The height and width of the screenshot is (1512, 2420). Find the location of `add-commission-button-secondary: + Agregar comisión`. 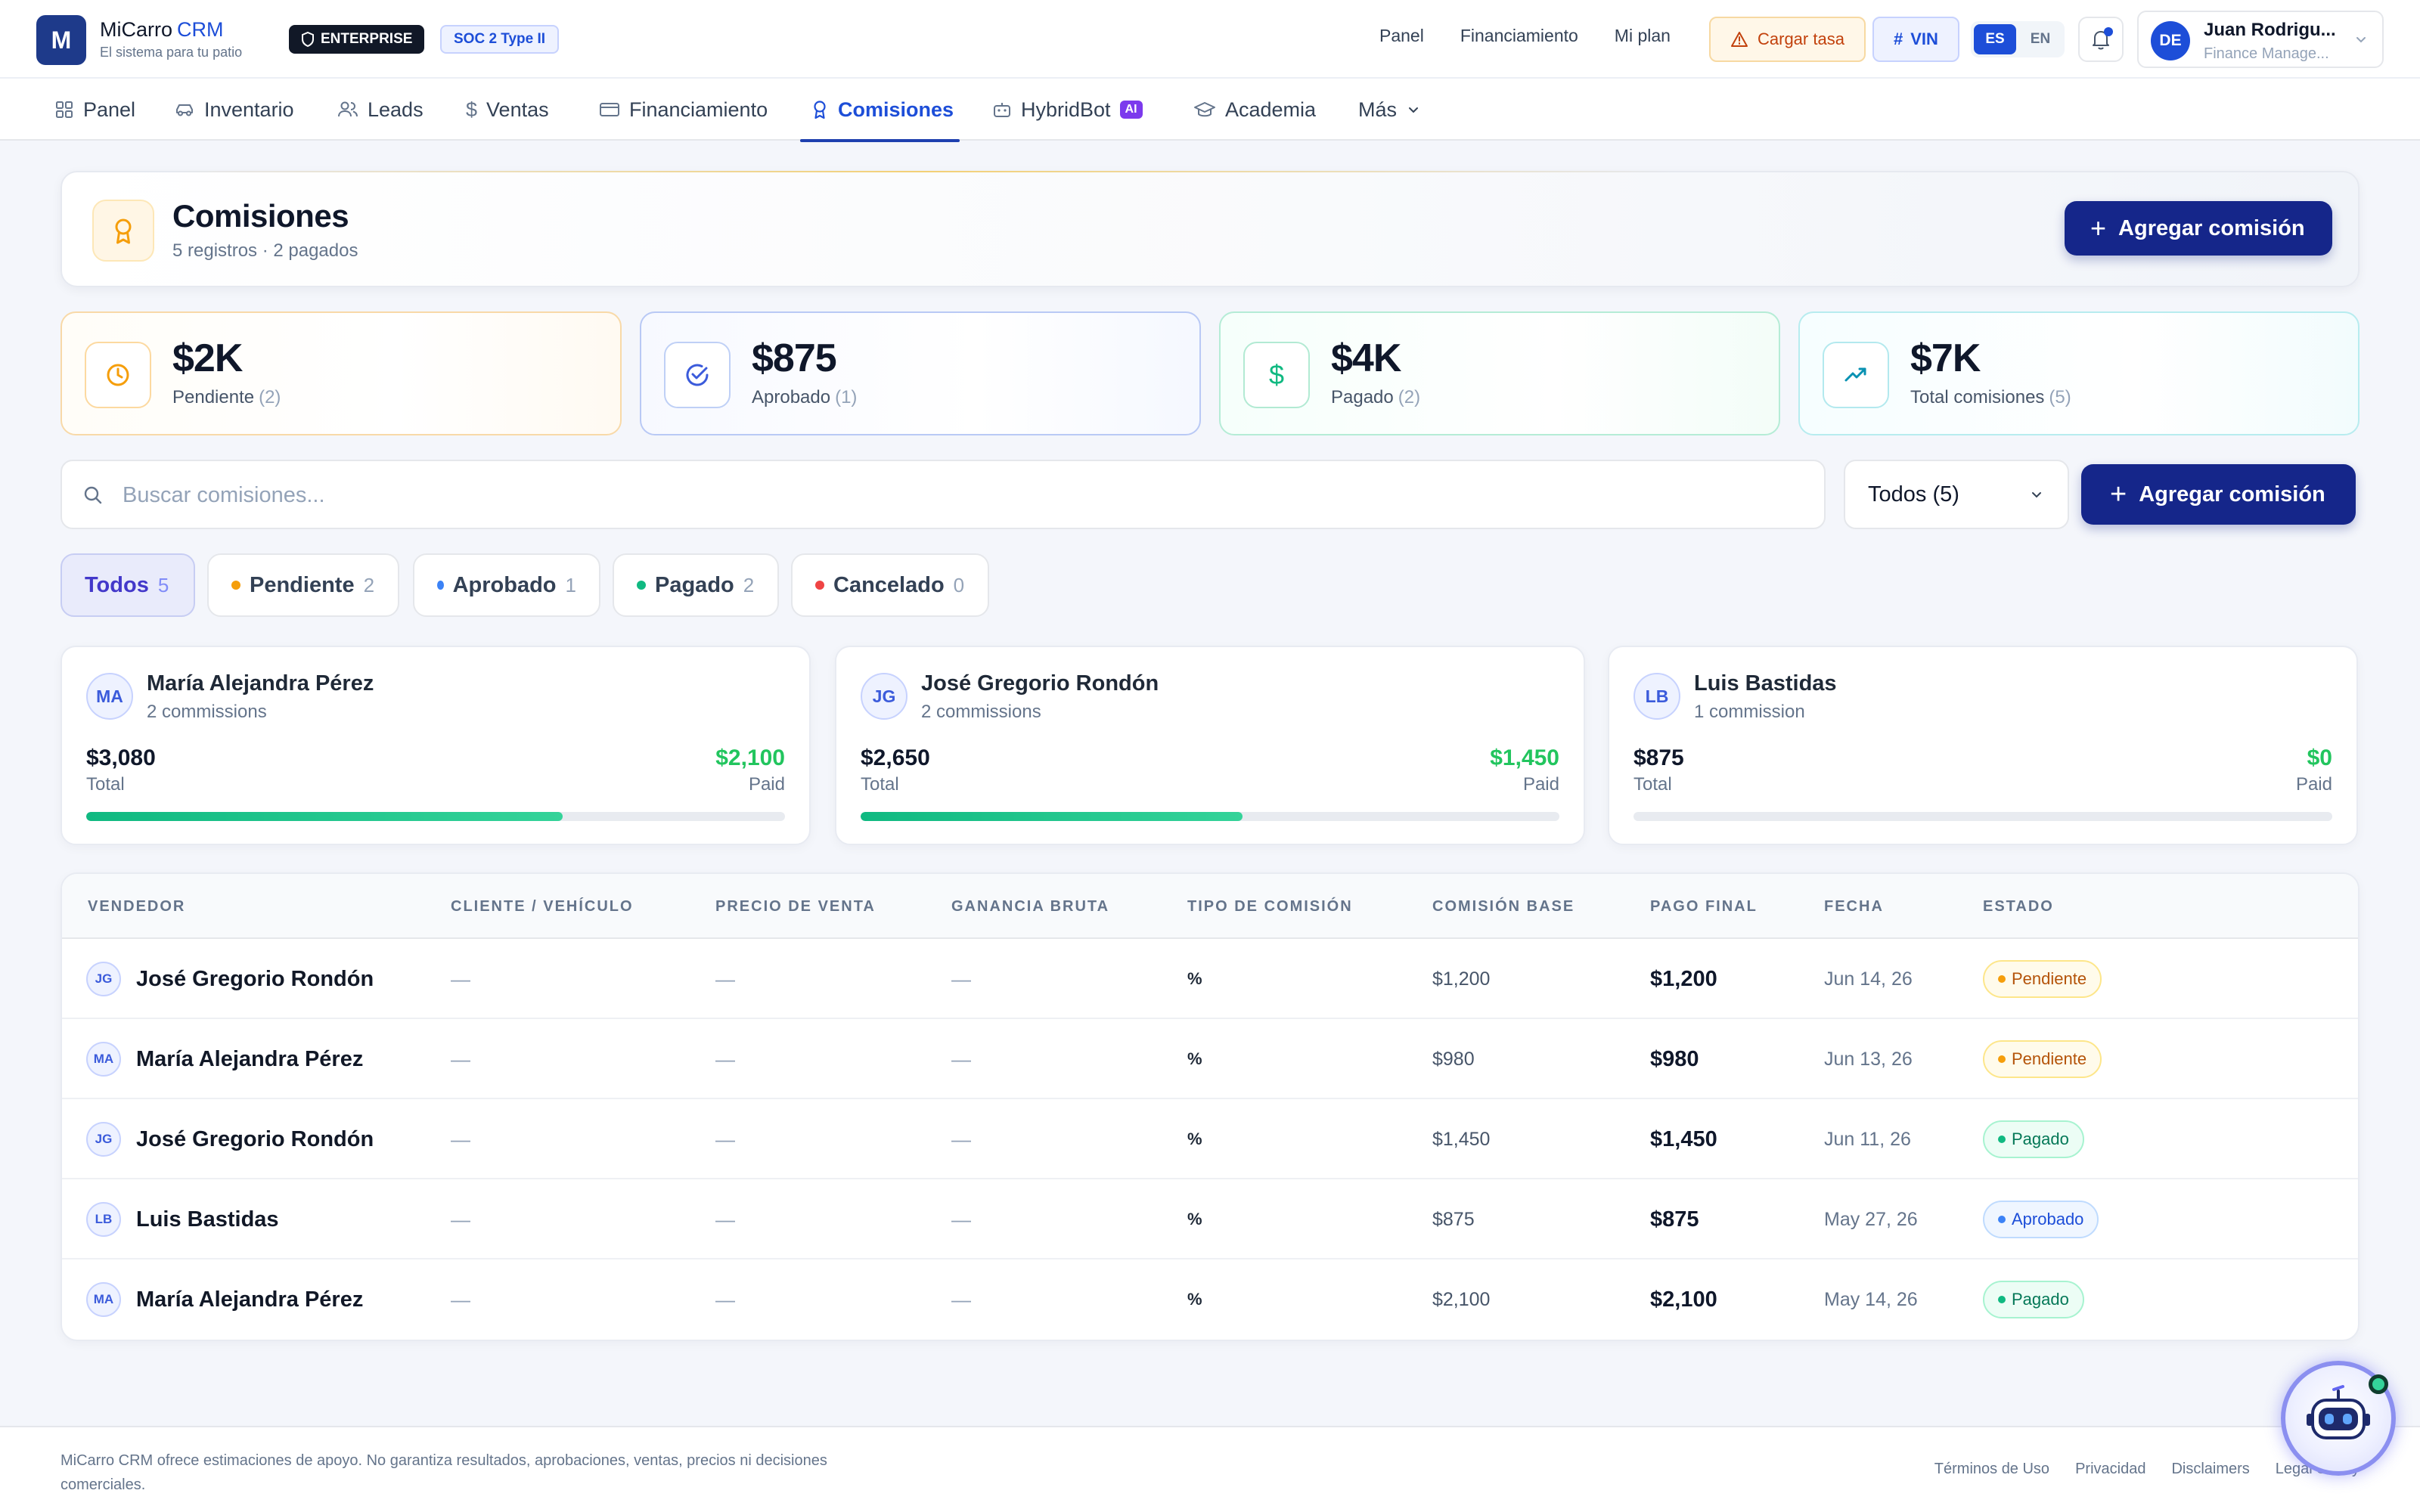

add-commission-button-secondary: + Agregar comisión is located at coordinates (2218, 494).